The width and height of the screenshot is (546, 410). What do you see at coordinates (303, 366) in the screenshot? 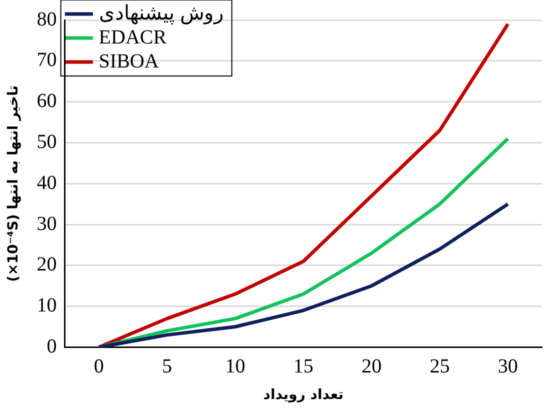
I see `x-tick-label: 15` at bounding box center [303, 366].